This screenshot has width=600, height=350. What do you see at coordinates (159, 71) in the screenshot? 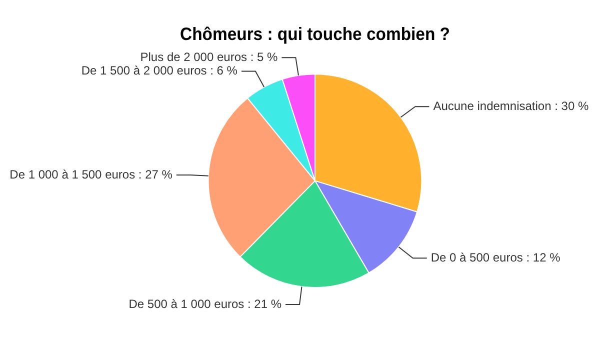
I see `slice-label: De 1 500 à 2 000 euros : 6 %` at bounding box center [159, 71].